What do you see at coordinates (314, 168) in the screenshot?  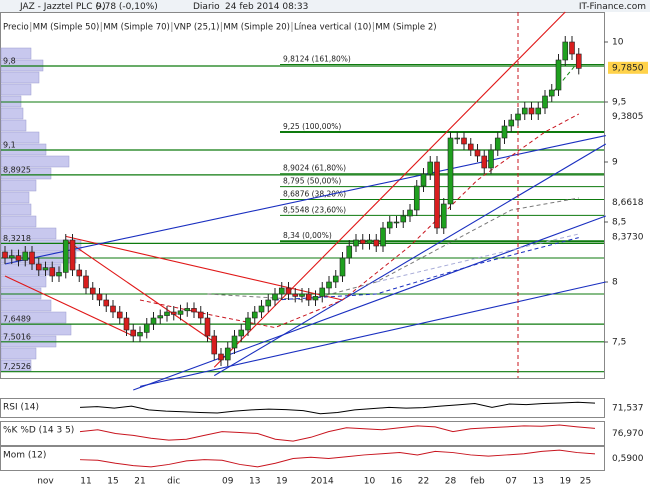 I see `fib-label: 8,9024 (61,80%)` at bounding box center [314, 168].